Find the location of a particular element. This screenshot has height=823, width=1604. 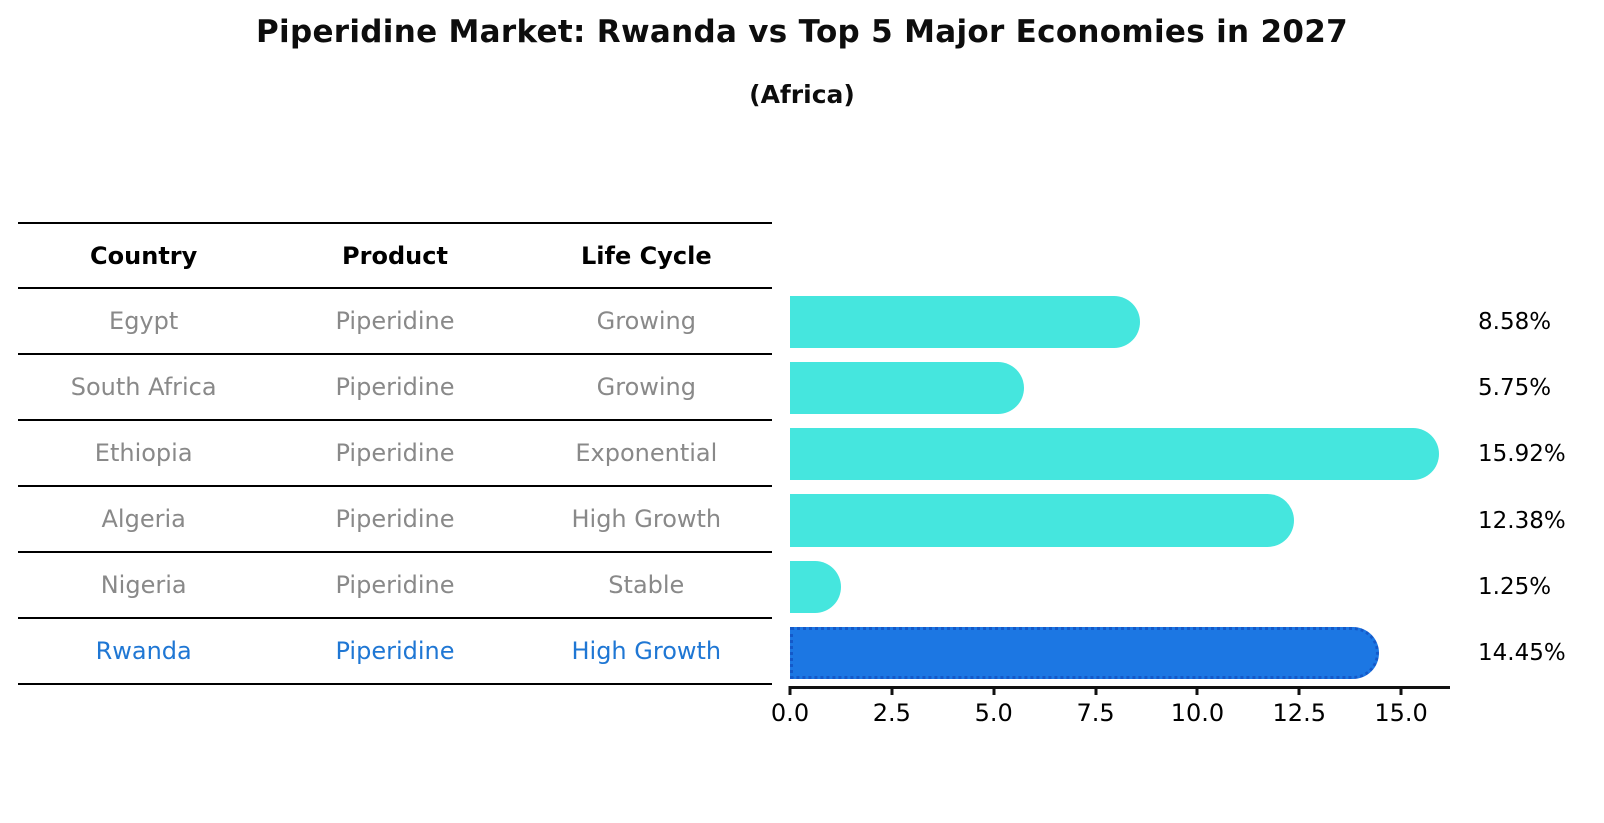

cell-country: Nigeria is located at coordinates (143, 585).